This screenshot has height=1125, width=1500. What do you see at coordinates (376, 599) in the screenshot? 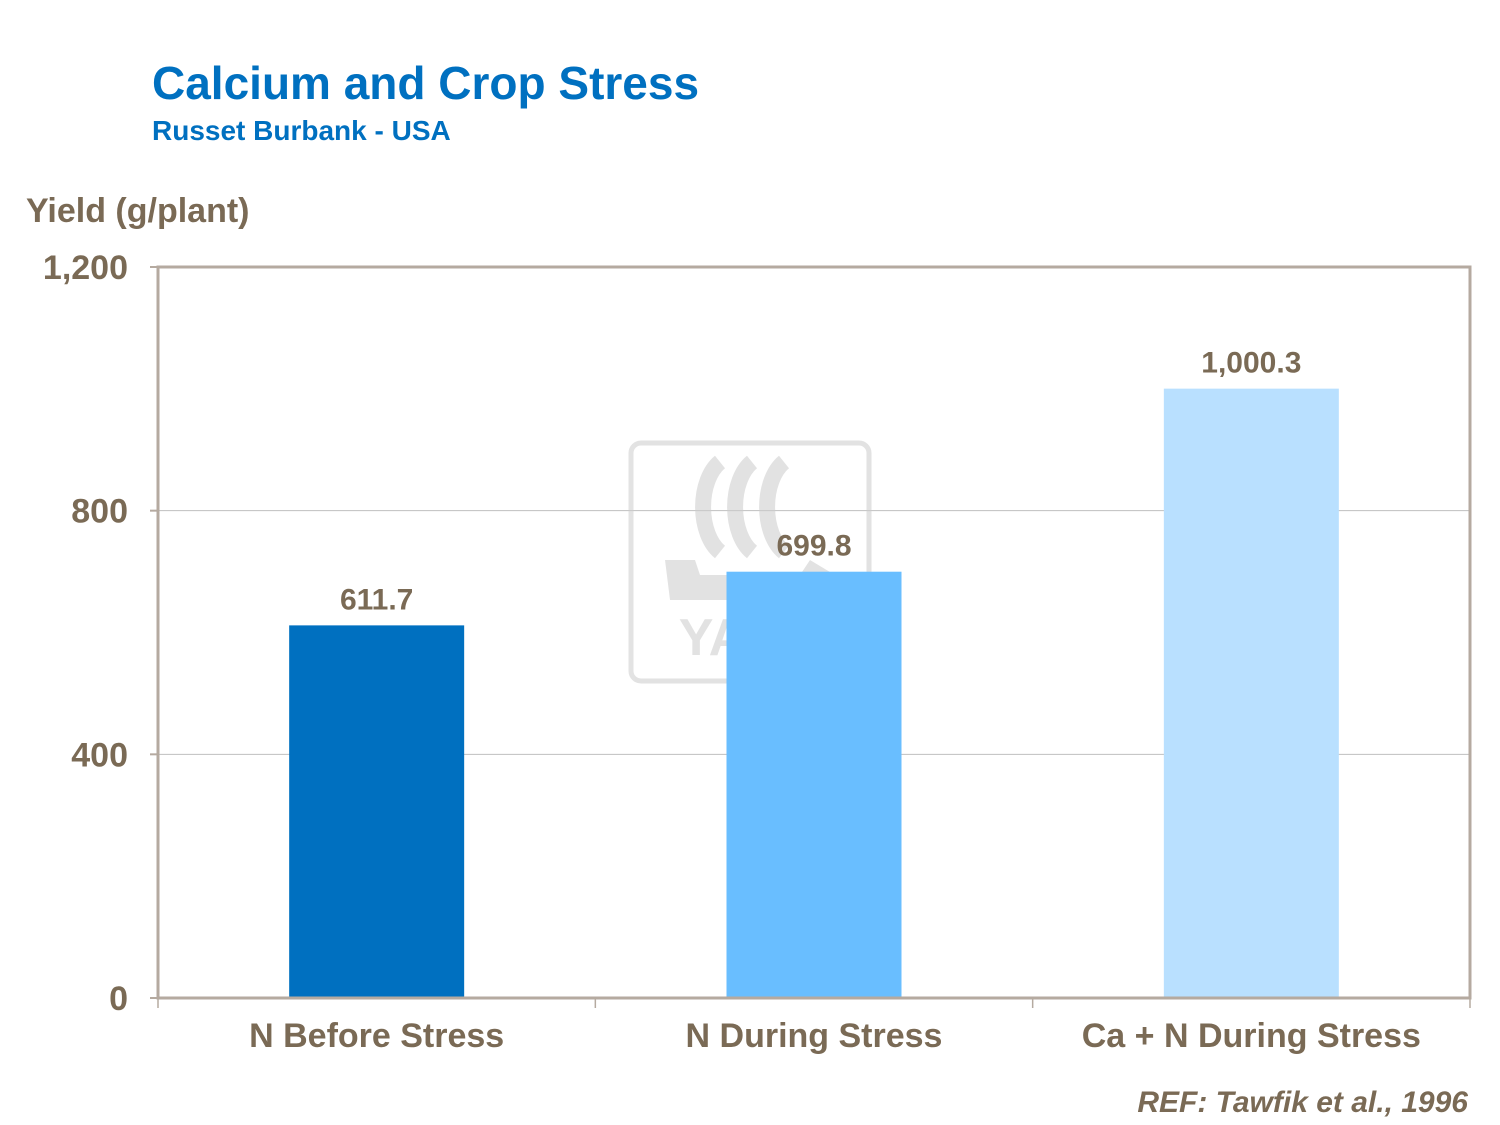
I see `data-label: 611.7` at bounding box center [376, 599].